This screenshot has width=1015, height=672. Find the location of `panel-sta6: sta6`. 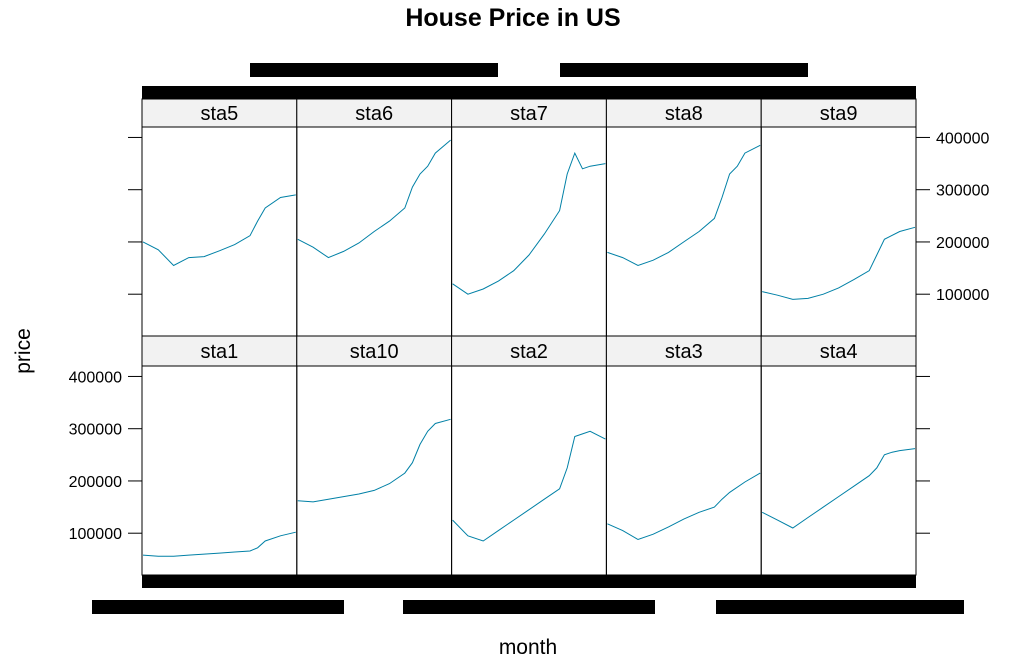

panel-sta6: sta6 is located at coordinates (374, 217).